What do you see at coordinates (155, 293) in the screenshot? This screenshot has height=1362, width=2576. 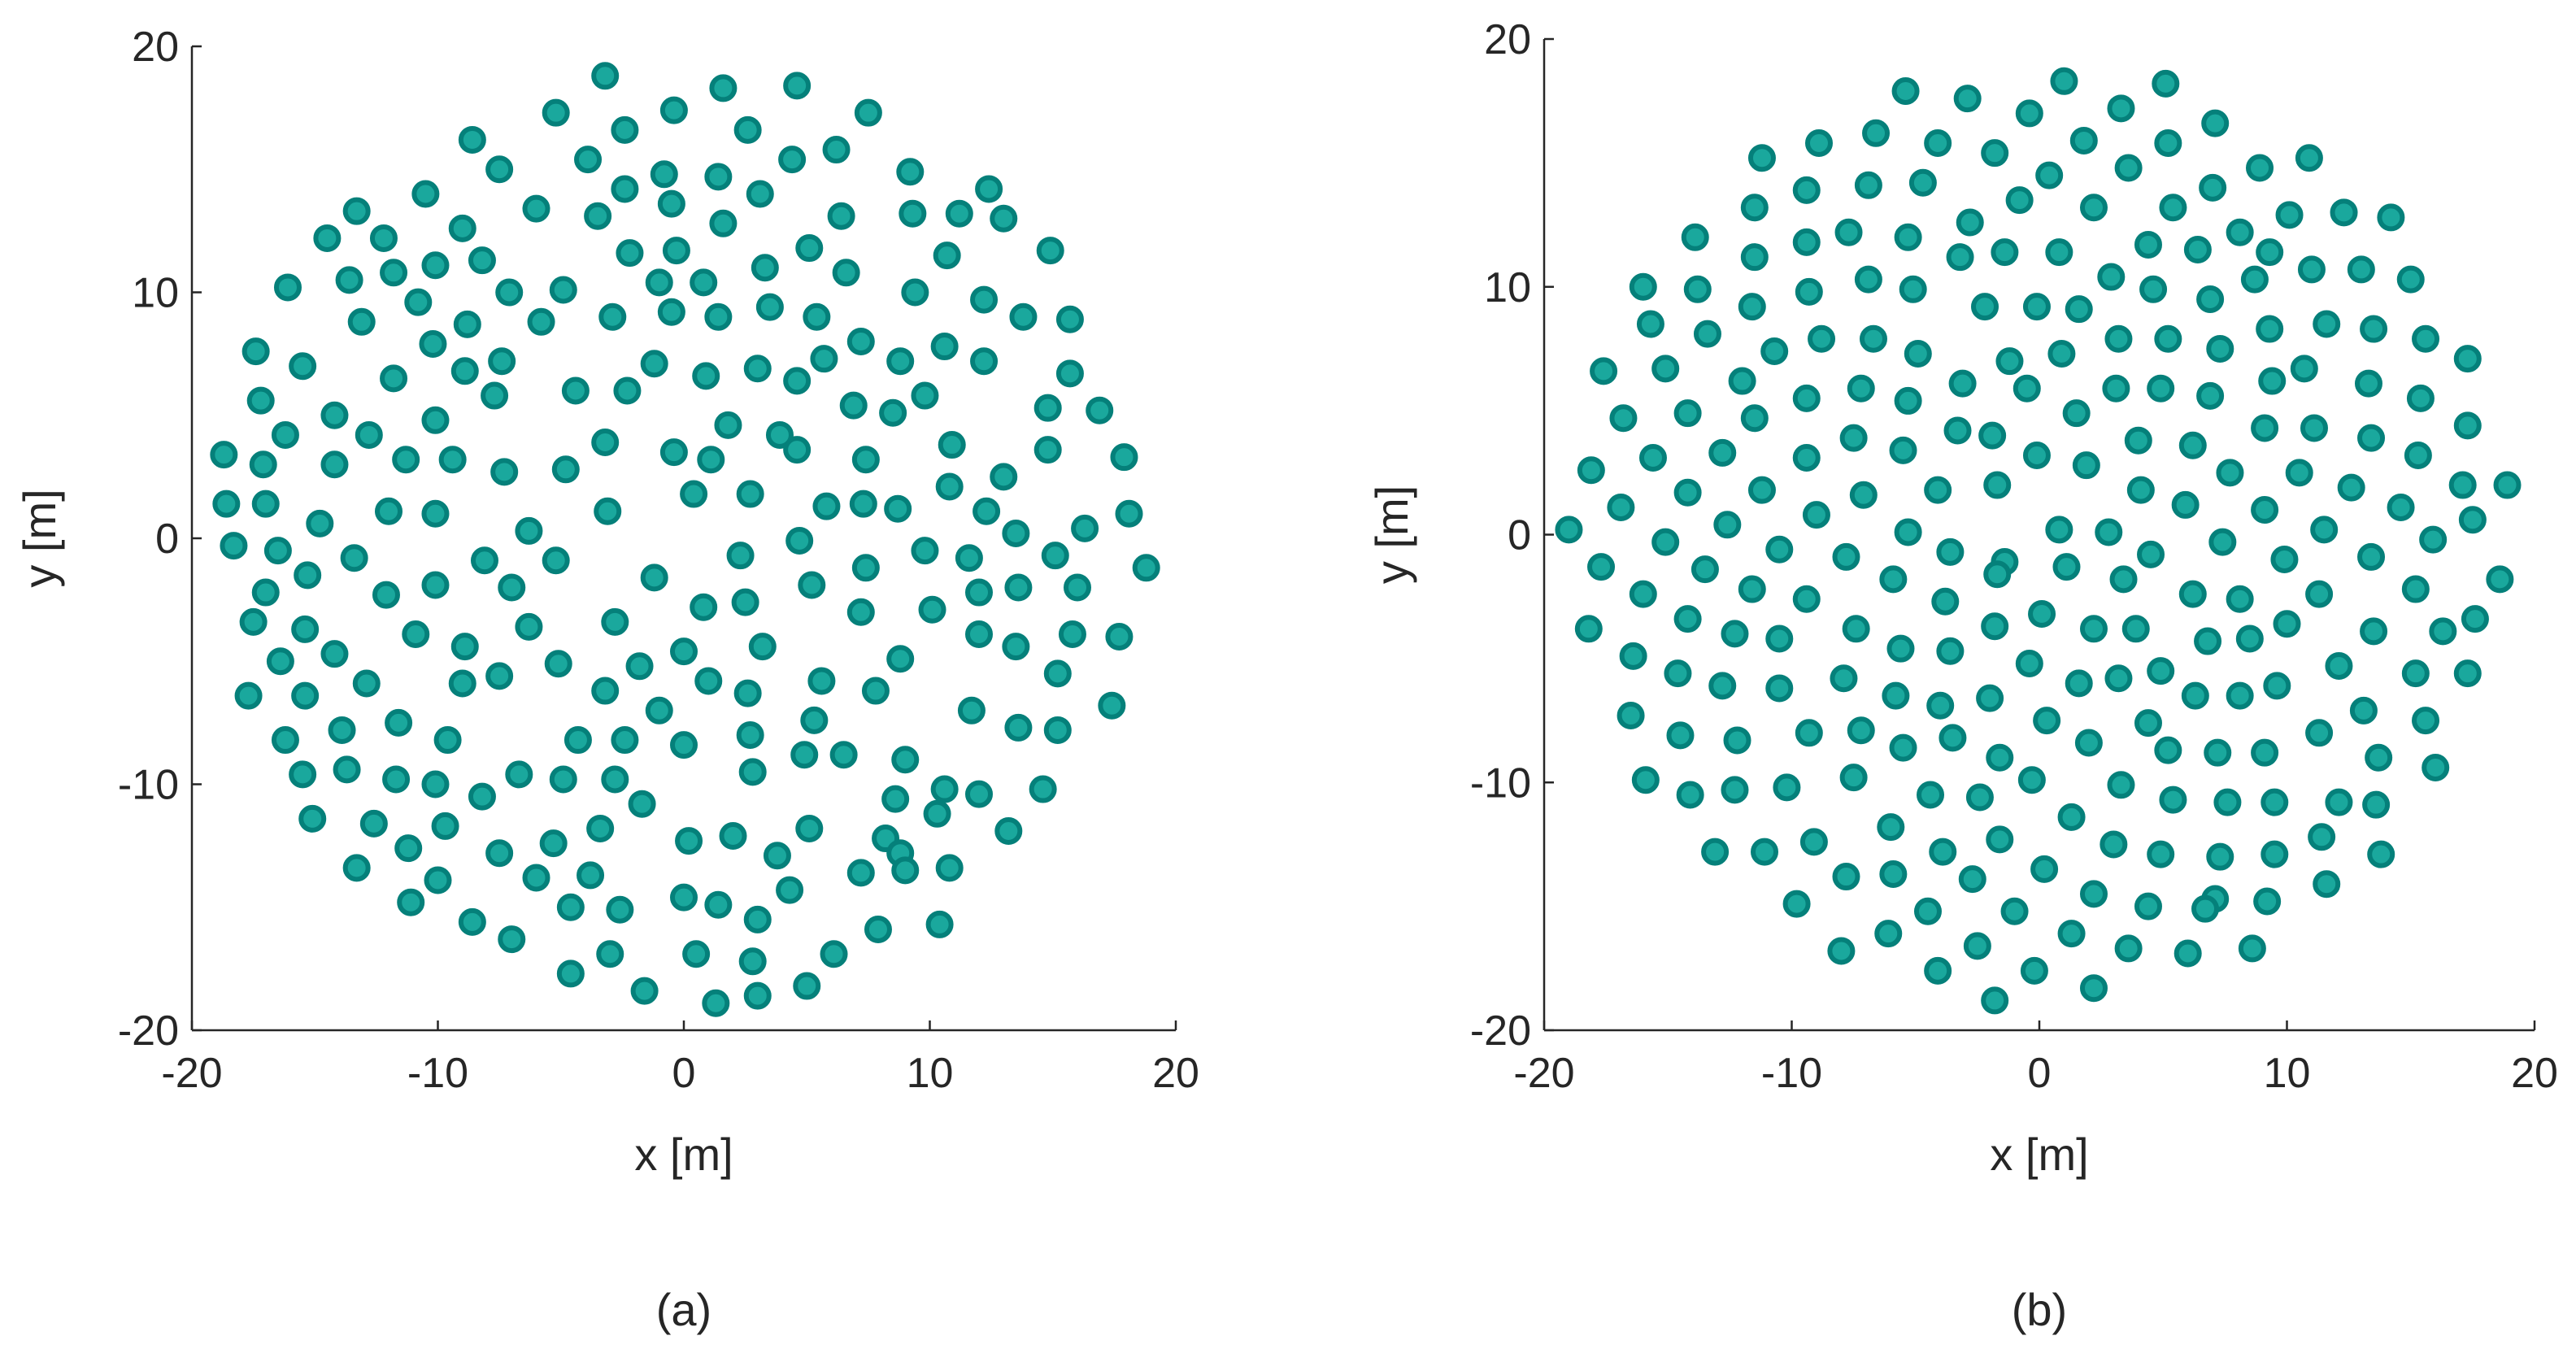 I see `y-tick-label: 10` at bounding box center [155, 293].